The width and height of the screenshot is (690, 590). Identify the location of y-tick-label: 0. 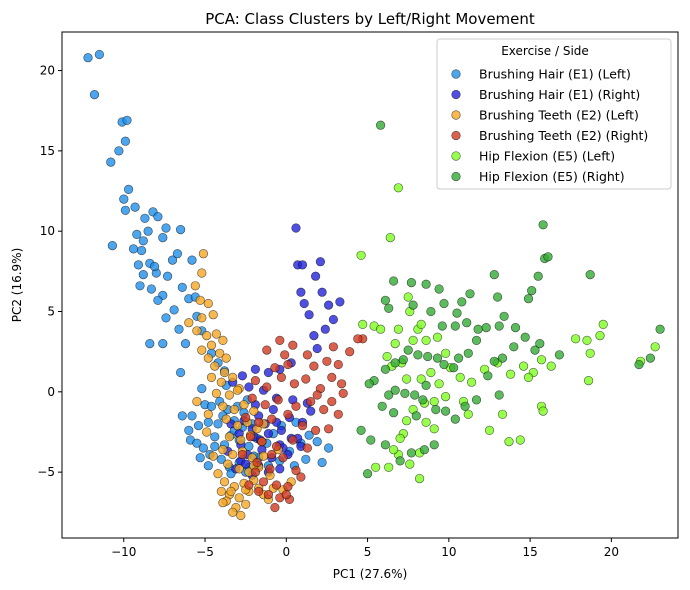
(51, 392).